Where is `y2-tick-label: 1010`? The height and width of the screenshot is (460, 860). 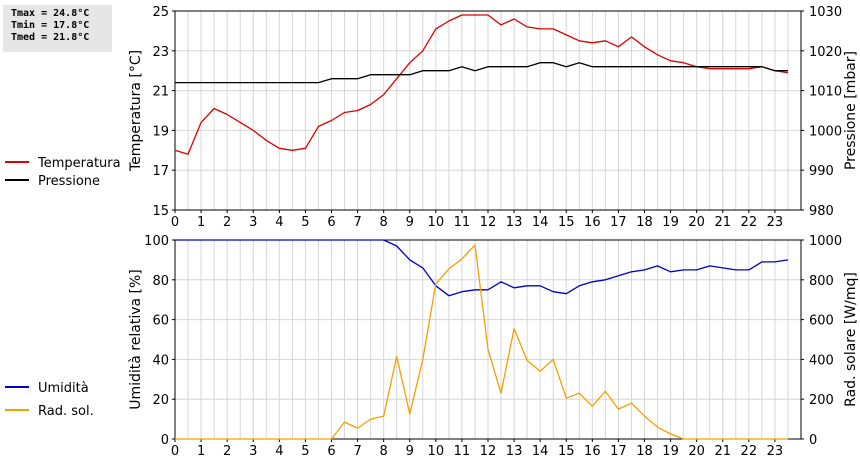 y2-tick-label: 1010 is located at coordinates (825, 92).